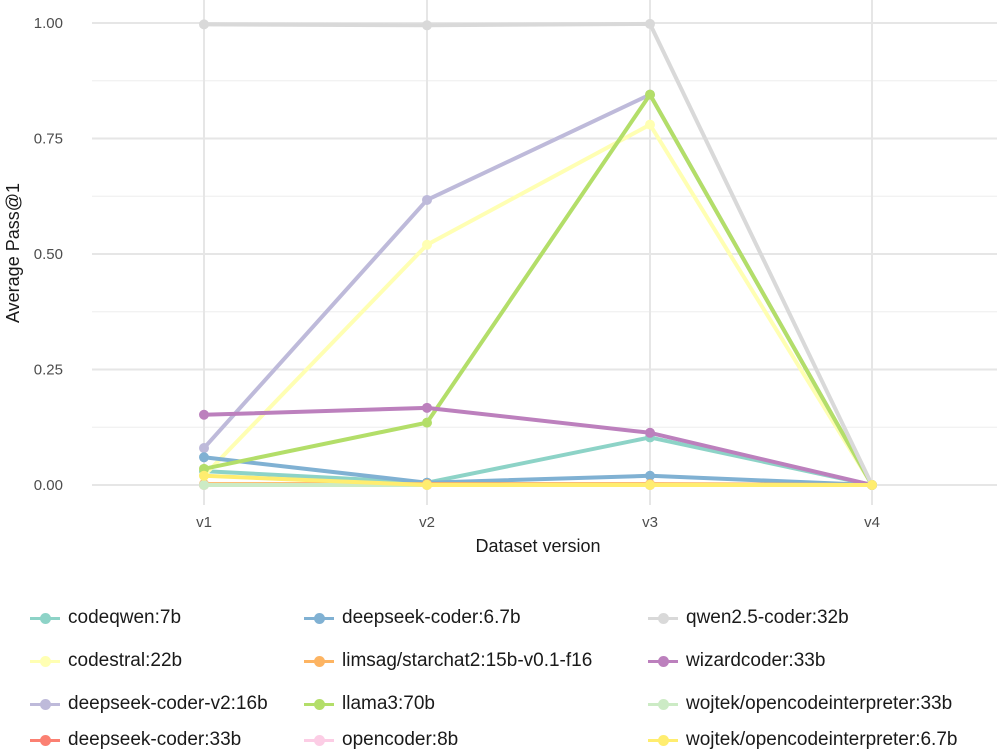 The height and width of the screenshot is (753, 997). What do you see at coordinates (537, 546) in the screenshot?
I see `x-axis-label: Dataset version` at bounding box center [537, 546].